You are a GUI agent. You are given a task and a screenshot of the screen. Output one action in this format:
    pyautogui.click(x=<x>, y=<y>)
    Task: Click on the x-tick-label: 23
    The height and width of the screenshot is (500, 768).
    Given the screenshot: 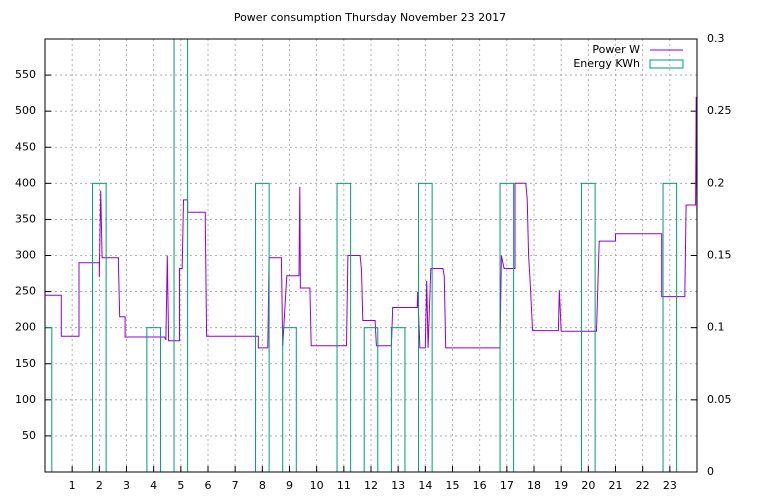 What is the action you would take?
    pyautogui.click(x=670, y=485)
    